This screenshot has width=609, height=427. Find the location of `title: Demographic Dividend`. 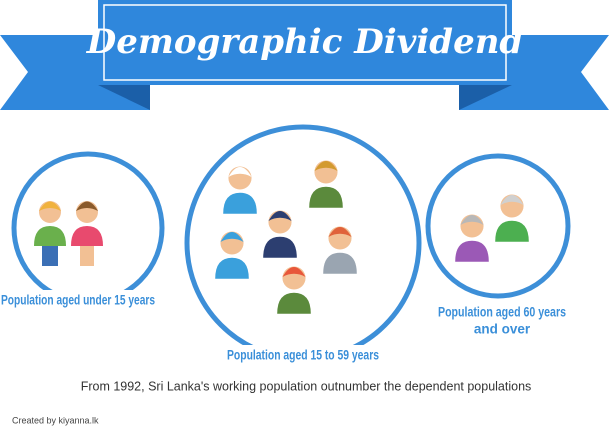

title: Demographic Dividend is located at coordinates (305, 42).